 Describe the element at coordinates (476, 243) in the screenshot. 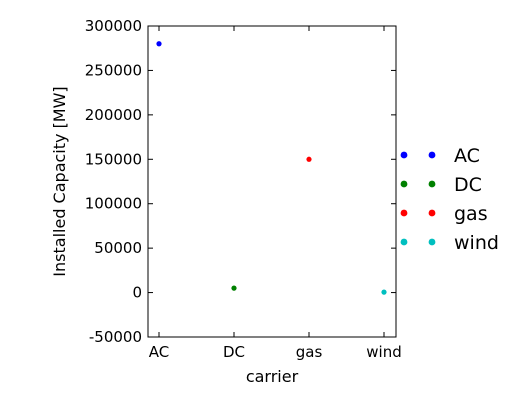

I see `legend-label-wind: wind` at that location.